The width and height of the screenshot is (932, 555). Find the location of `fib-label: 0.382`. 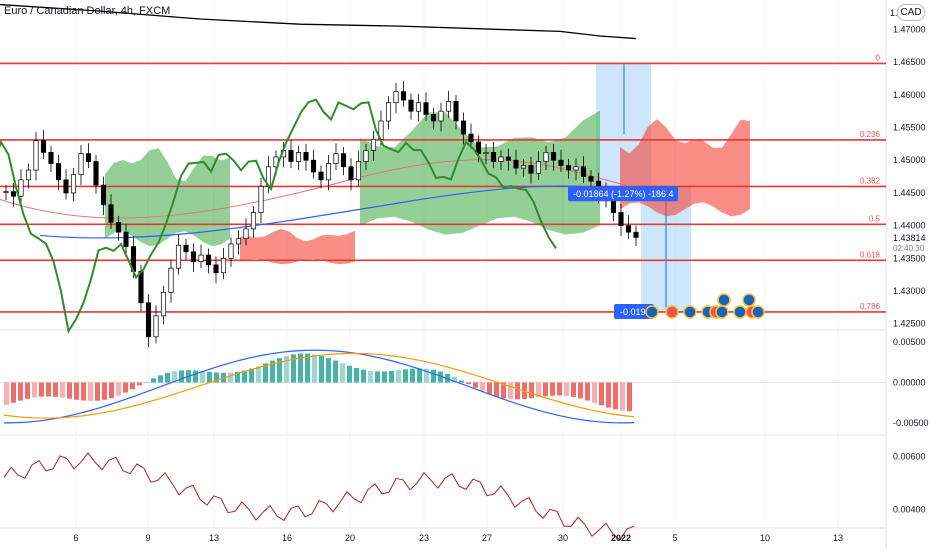

fib-label: 0.382 is located at coordinates (870, 180).